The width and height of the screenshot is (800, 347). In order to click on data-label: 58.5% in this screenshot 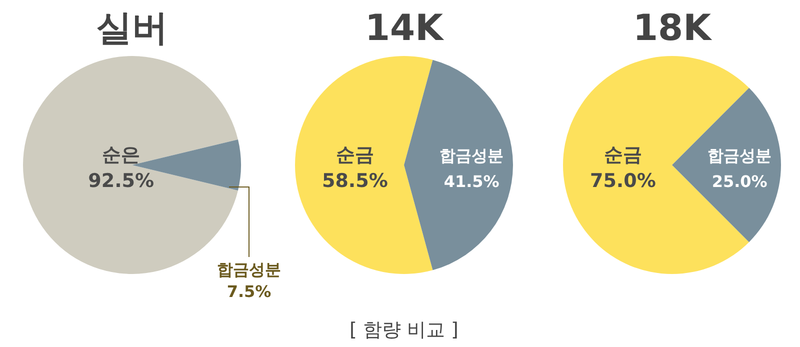, I will do `click(355, 181)`.